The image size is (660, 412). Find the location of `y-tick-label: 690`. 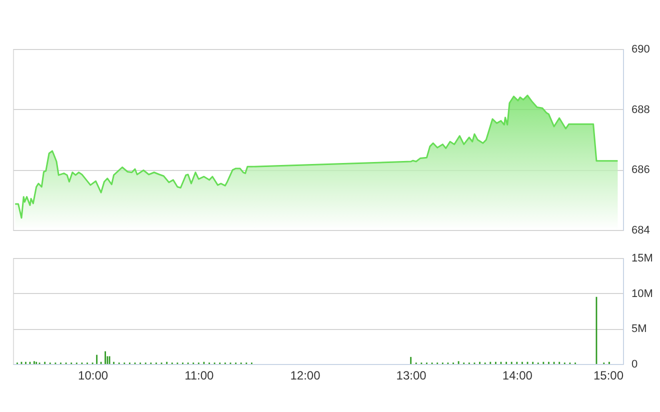

y-tick-label: 690 is located at coordinates (641, 50).